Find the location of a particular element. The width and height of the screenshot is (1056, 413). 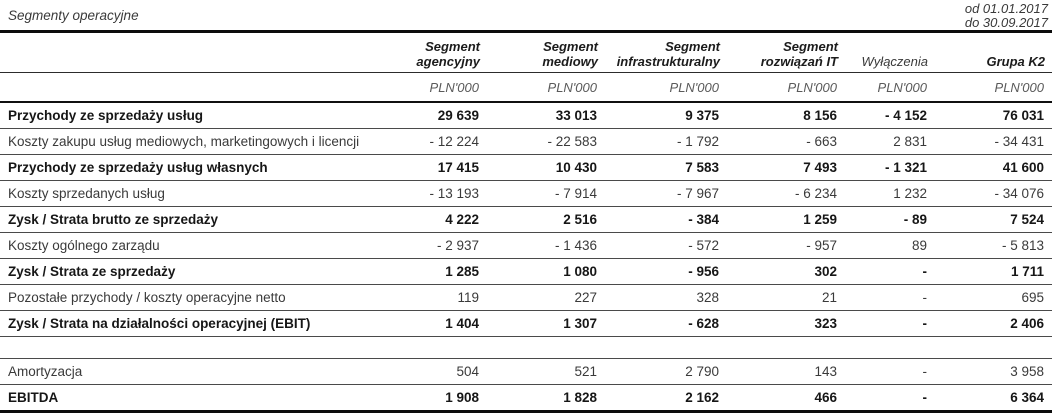

cell-segment-mediowy is located at coordinates (546, 347).